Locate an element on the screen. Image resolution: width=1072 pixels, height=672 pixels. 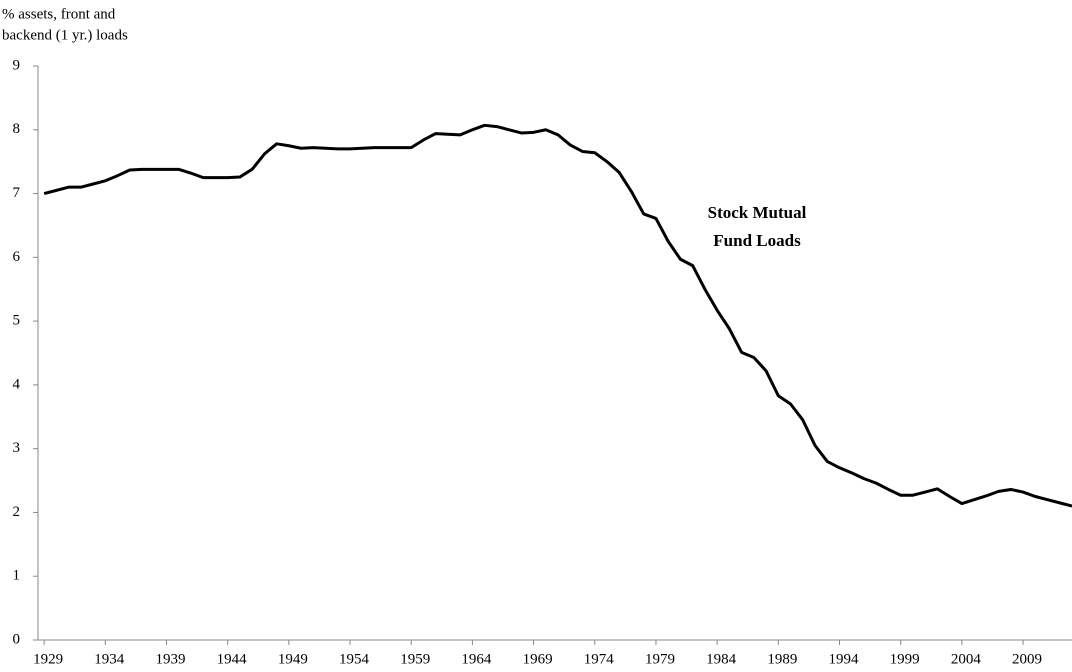
x-tick-label: 1934 is located at coordinates (109, 659).